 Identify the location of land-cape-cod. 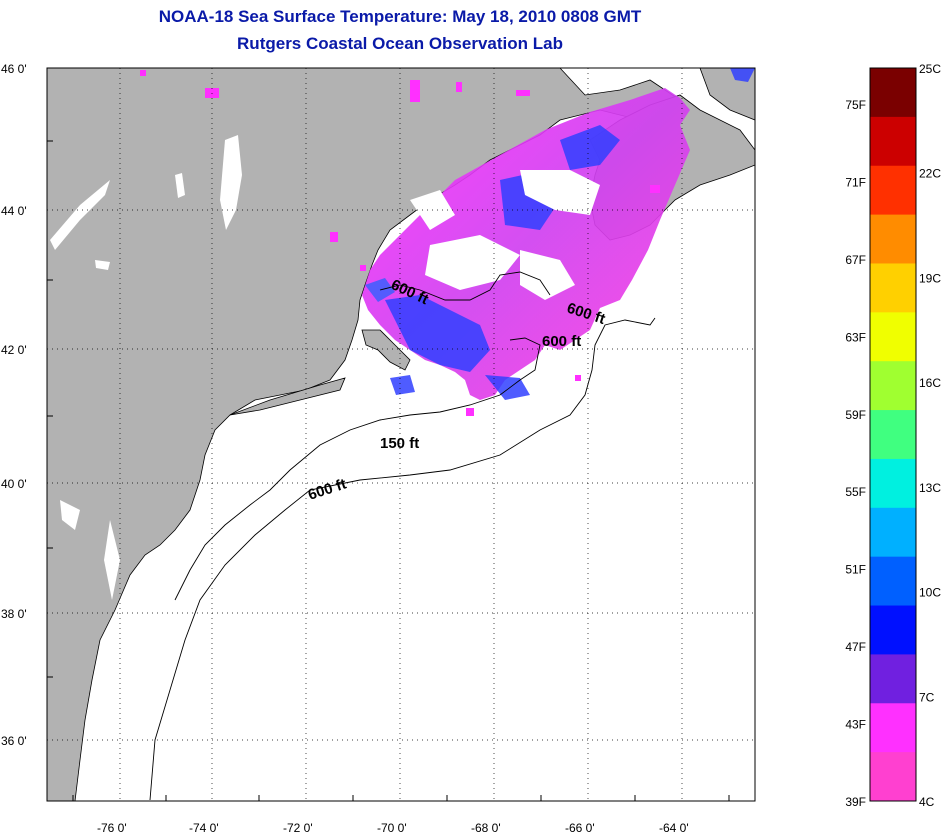
(386, 350).